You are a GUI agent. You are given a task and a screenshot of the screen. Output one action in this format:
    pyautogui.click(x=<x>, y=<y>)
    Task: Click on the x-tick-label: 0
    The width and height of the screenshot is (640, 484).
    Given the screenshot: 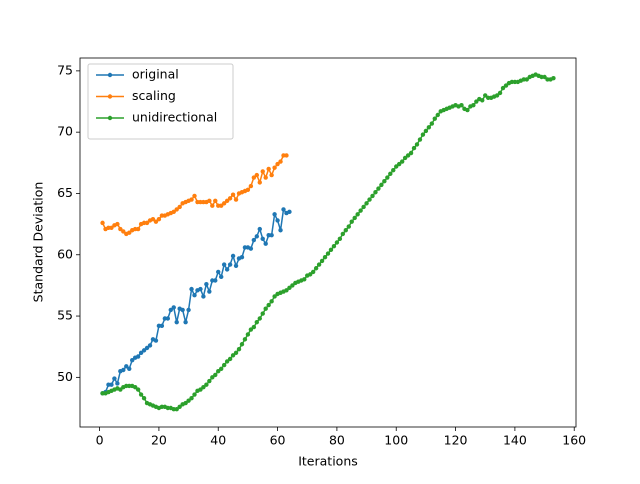 What is the action you would take?
    pyautogui.click(x=100, y=440)
    